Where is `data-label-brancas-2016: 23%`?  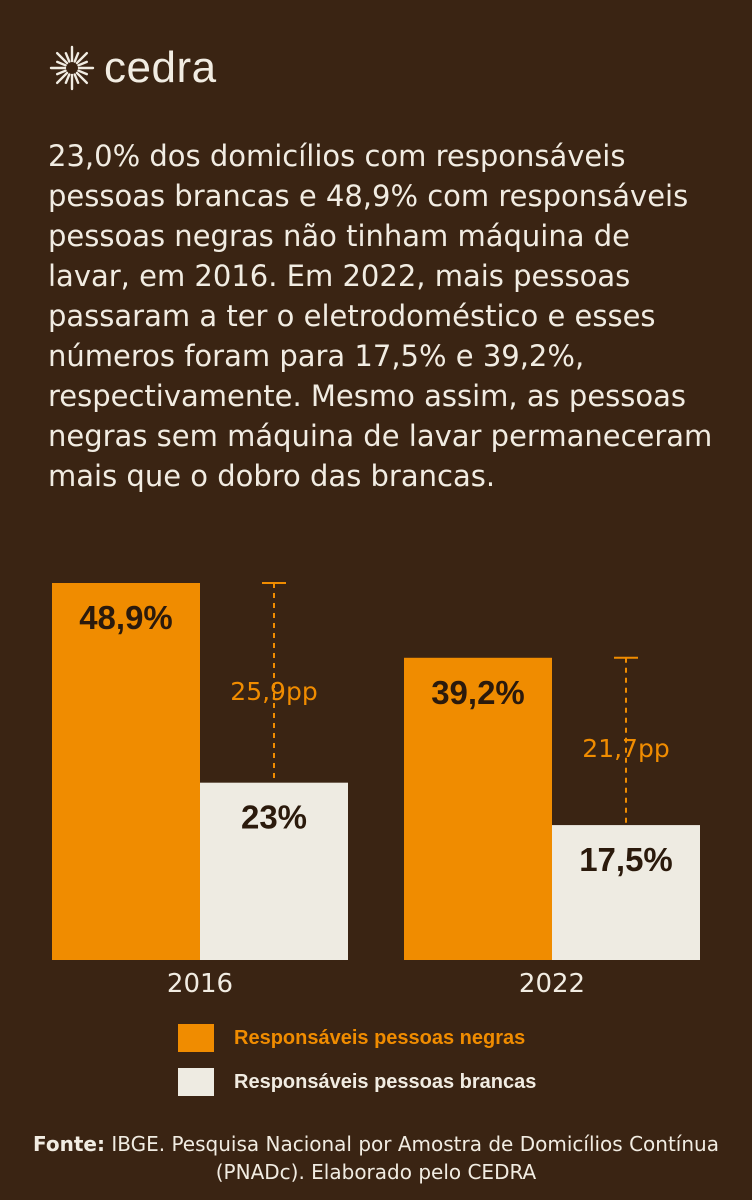
data-label-brancas-2016: 23% is located at coordinates (274, 817).